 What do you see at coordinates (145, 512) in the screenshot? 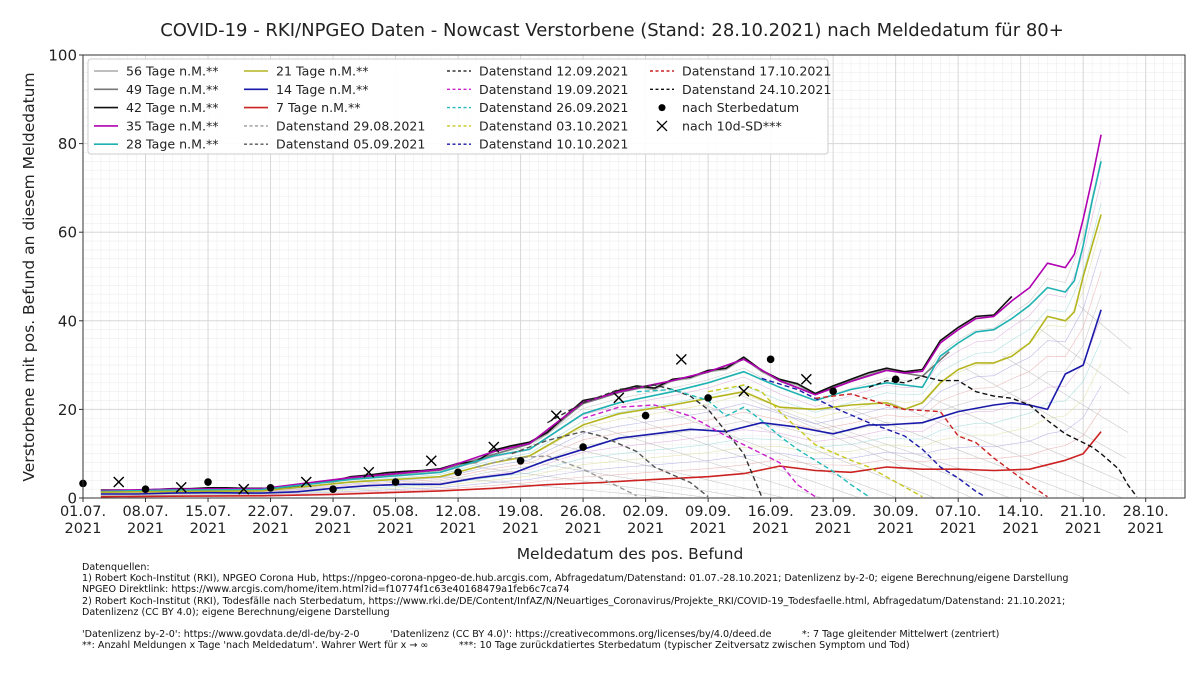
I see `x-tick-label: 08.07.` at bounding box center [145, 512].